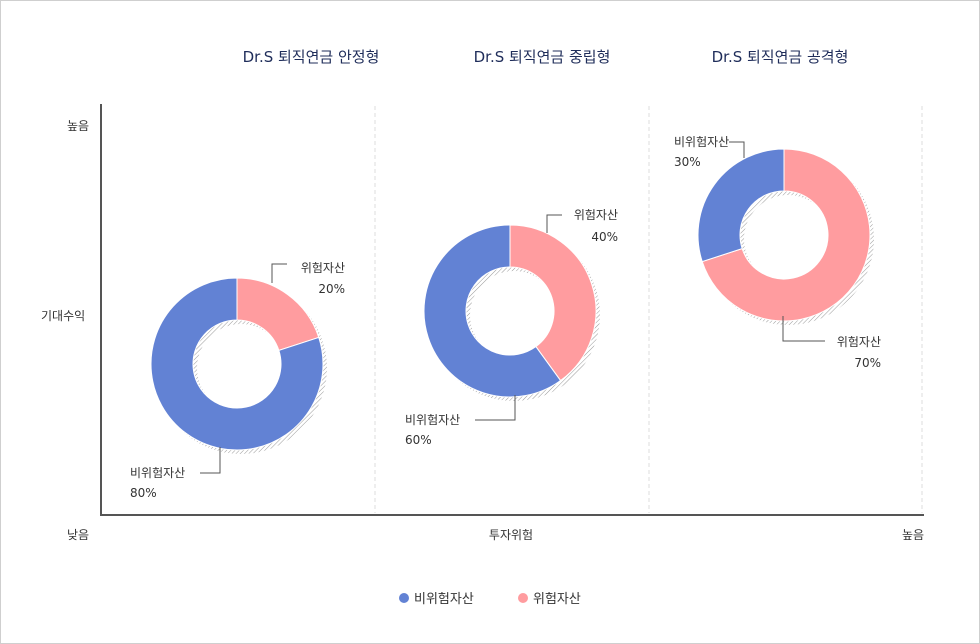 This screenshot has height=644, width=980. Describe the element at coordinates (278, 314) in the screenshot. I see `donut-slice-stable-risk` at that location.